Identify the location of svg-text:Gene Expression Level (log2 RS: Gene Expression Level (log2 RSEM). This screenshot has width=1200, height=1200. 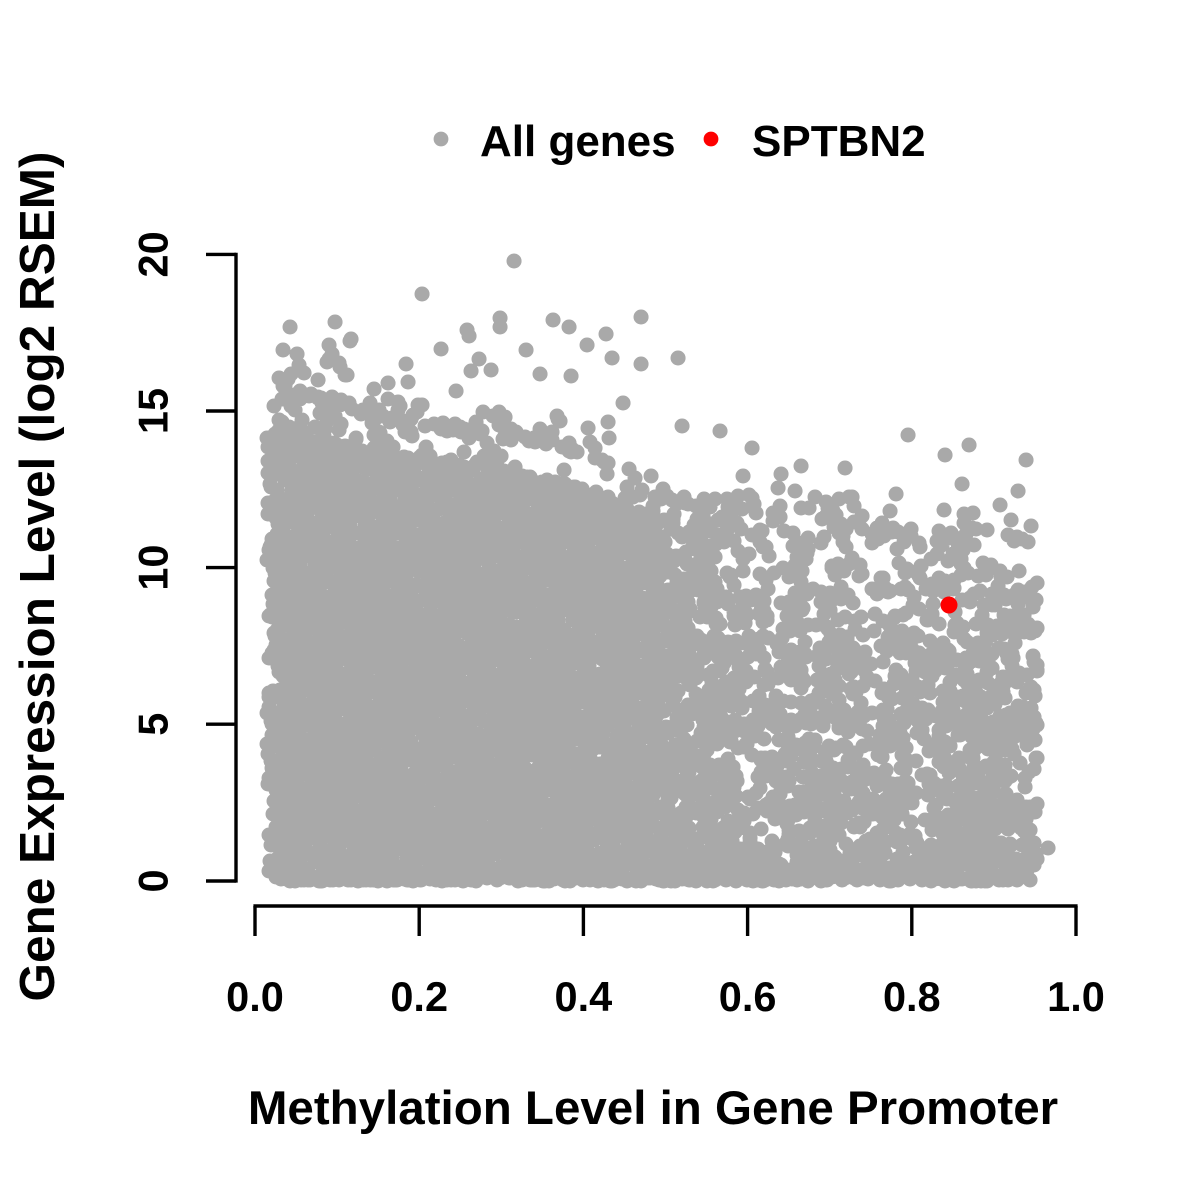
(37, 577).